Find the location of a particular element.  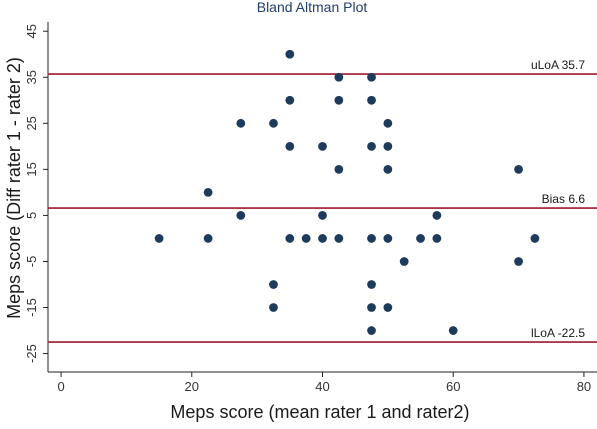

reference-line-label: Bias 6.6 is located at coordinates (564, 199).